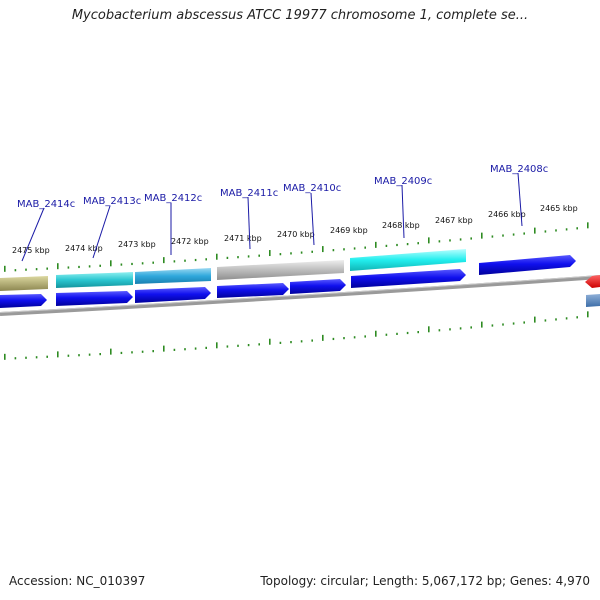  What do you see at coordinates (272, 217) in the screenshot?
I see `gene-label-lines` at bounding box center [272, 217].